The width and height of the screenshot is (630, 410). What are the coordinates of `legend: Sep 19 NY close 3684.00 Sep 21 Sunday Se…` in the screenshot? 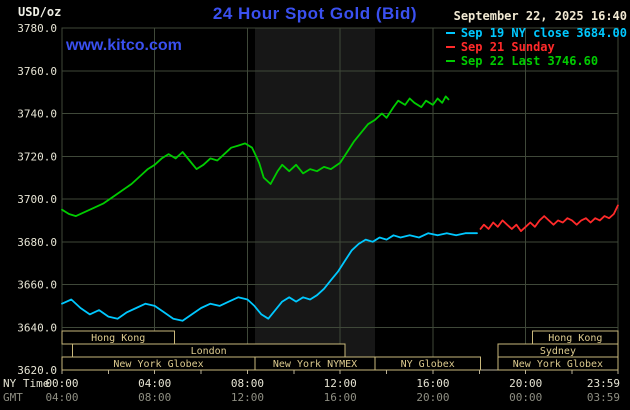 It's located at (536, 47).